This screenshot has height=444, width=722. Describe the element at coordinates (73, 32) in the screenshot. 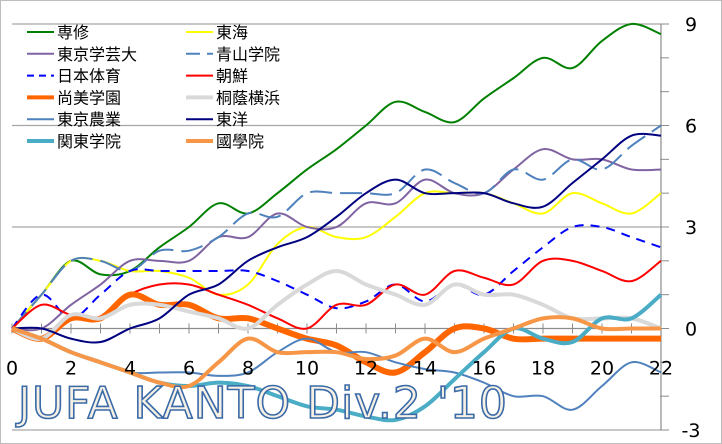

I see `legend-label: 専修` at that location.